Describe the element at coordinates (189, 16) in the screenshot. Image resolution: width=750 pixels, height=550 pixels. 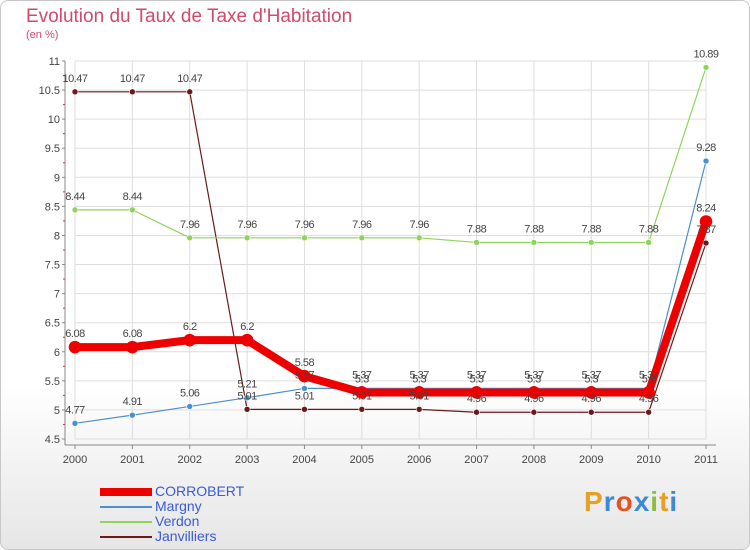
I see `chart-title: Evolution du Taux de Taxe d'Habitation` at that location.